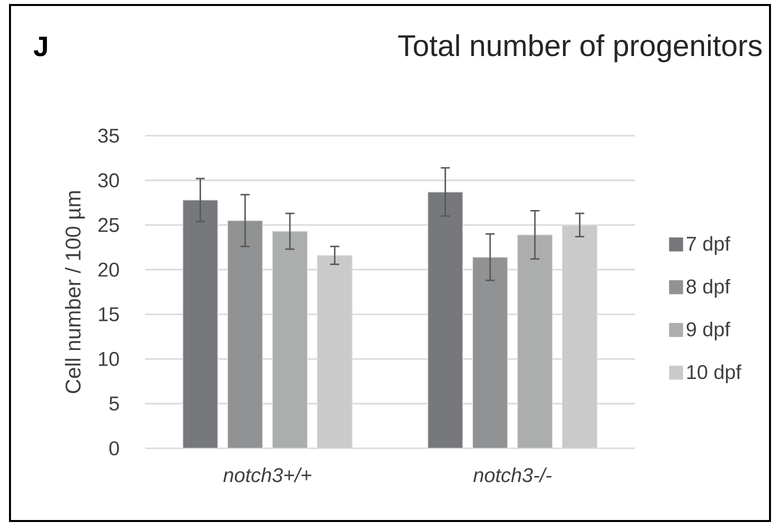 This screenshot has width=774, height=528. I want to click on y-axis-title: Cell number / 100 µm, so click(74, 292).